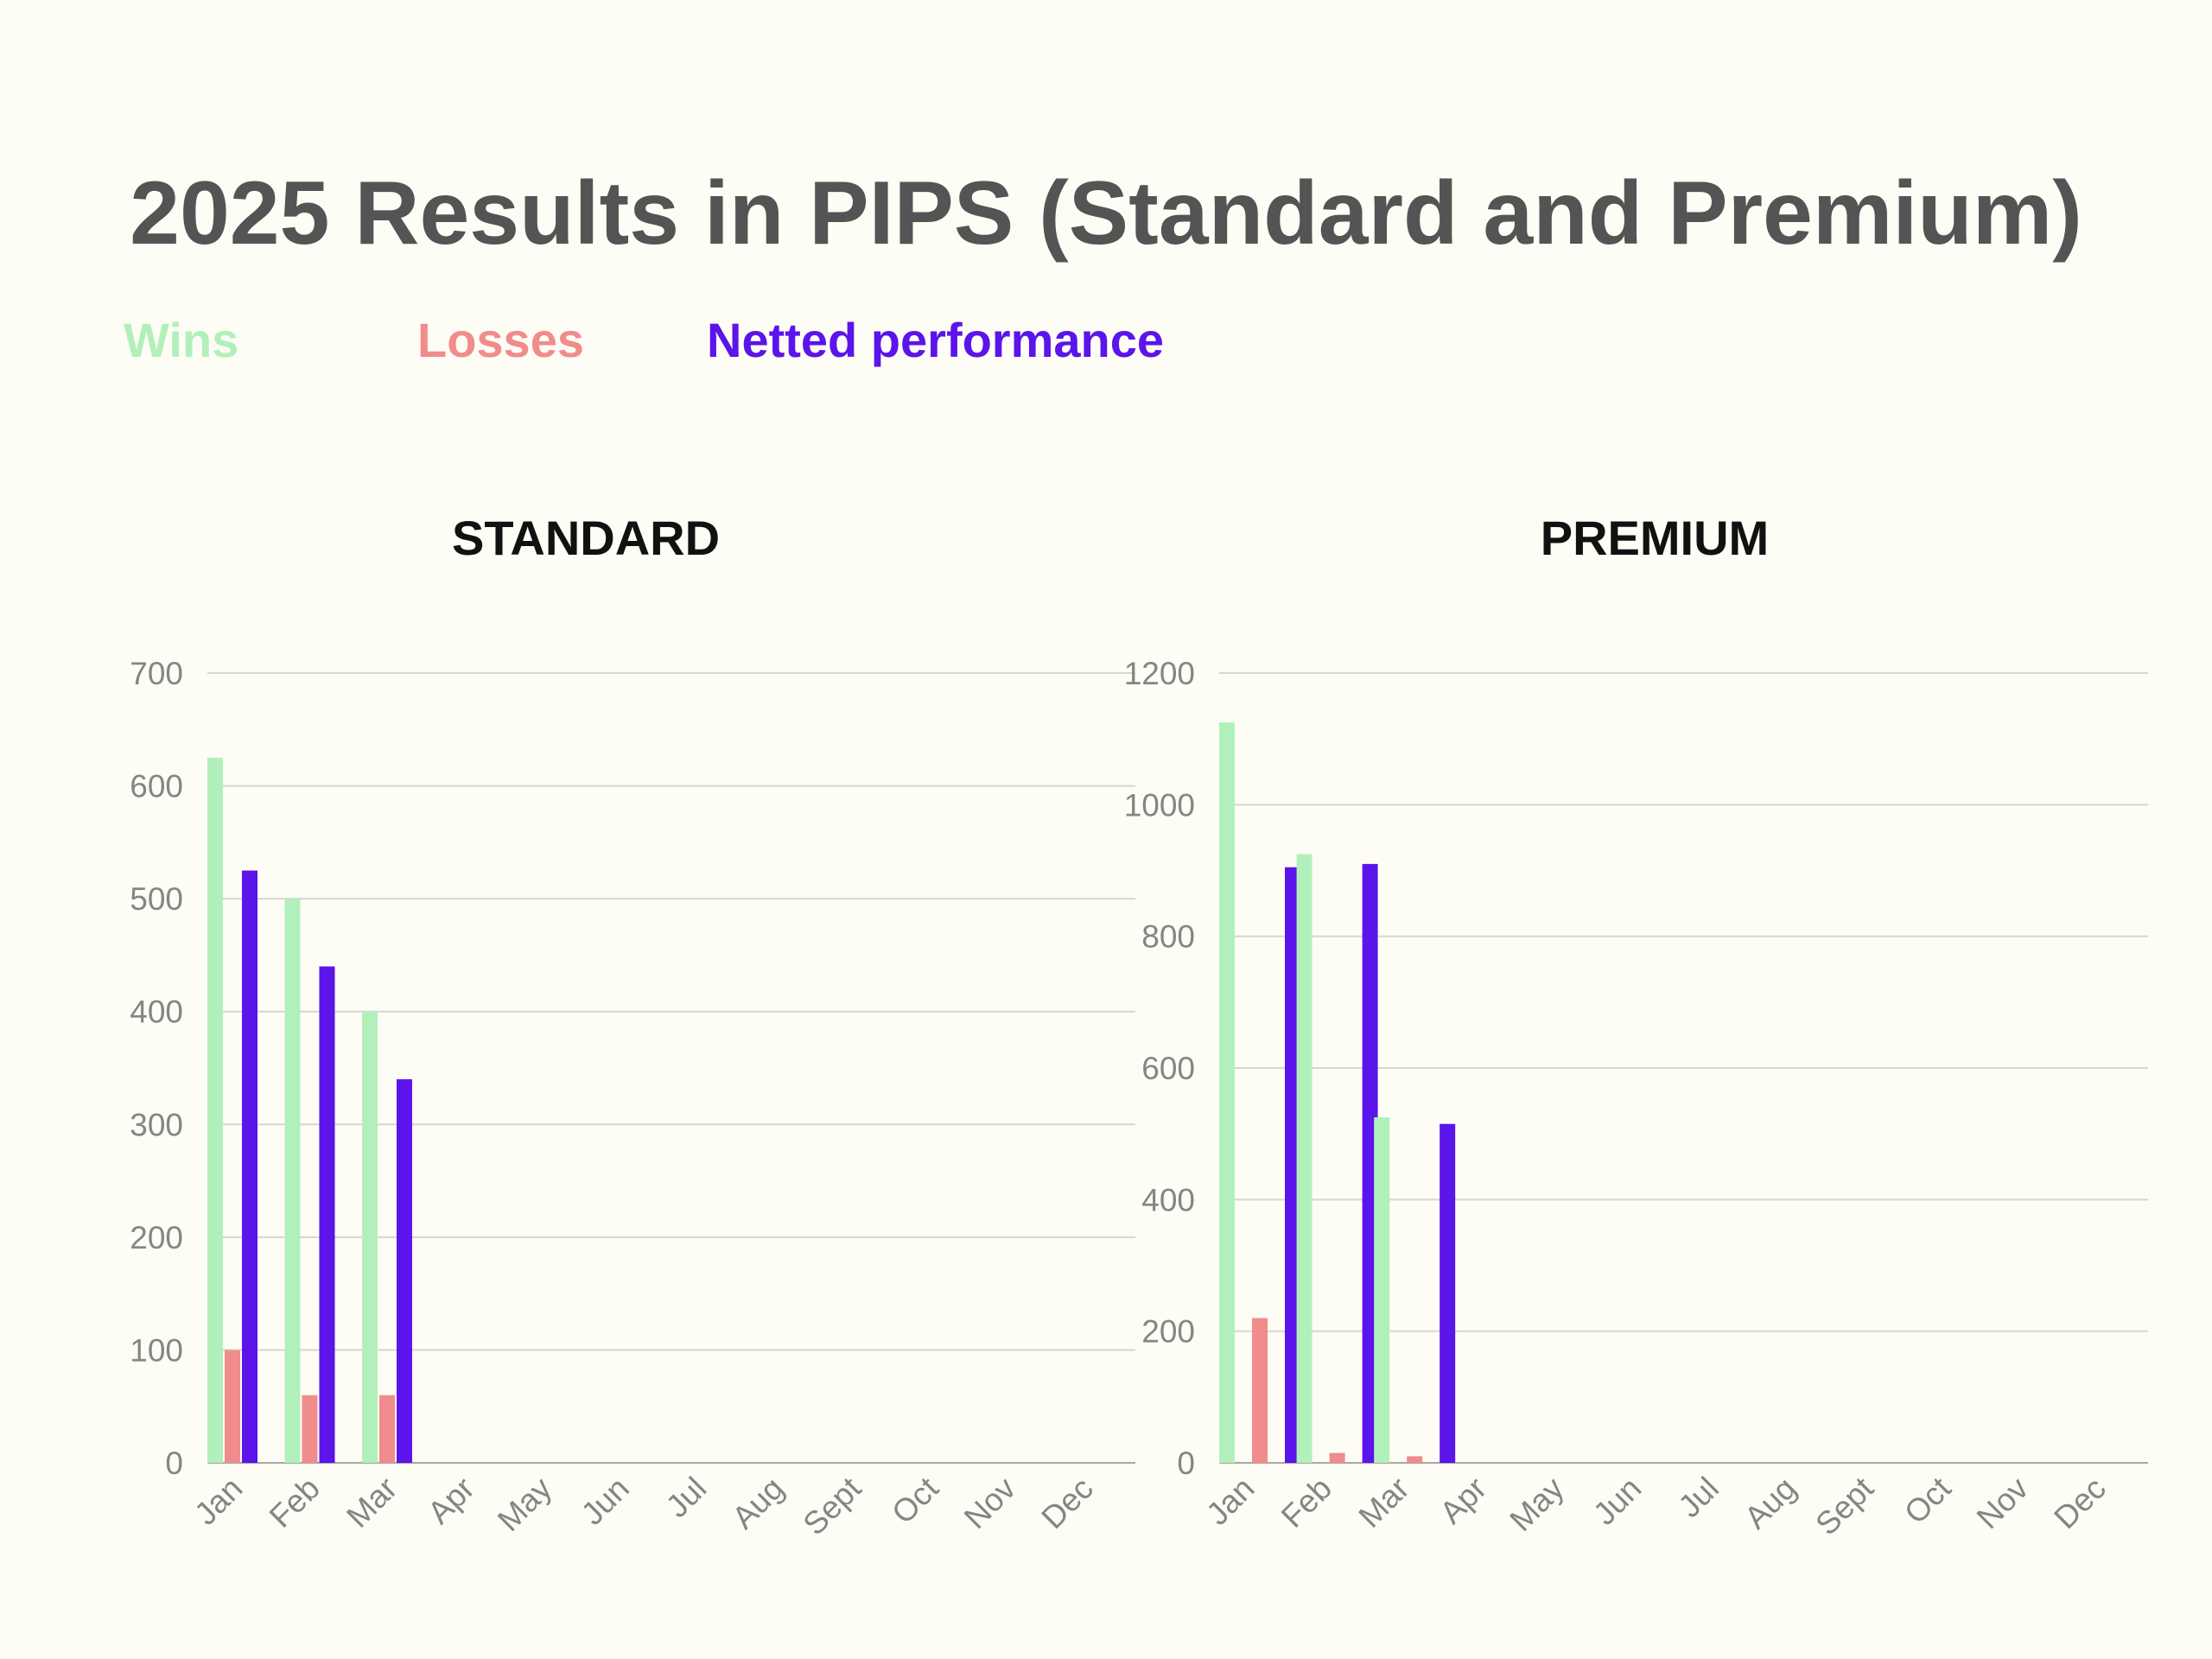 This screenshot has height=1659, width=2212. I want to click on premium-x-tick-label: Aug, so click(1770, 1503).